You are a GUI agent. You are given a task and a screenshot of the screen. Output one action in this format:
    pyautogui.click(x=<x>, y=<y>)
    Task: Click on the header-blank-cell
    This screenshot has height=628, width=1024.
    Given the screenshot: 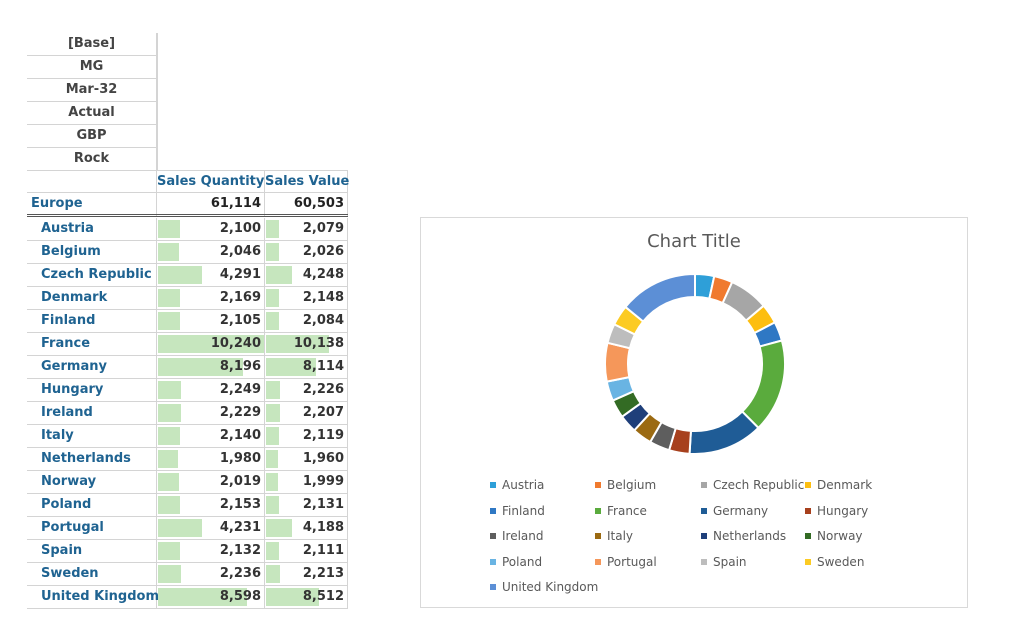 What is the action you would take?
    pyautogui.click(x=92, y=181)
    